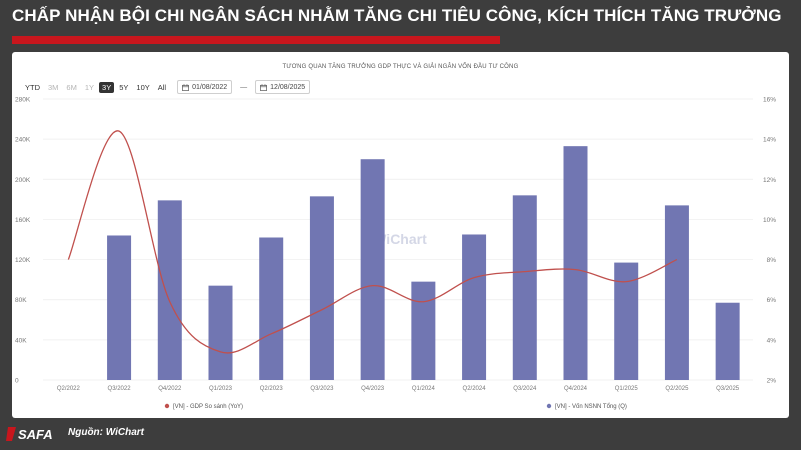  Describe the element at coordinates (549, 406) in the screenshot. I see `legend-bar-marker` at that location.